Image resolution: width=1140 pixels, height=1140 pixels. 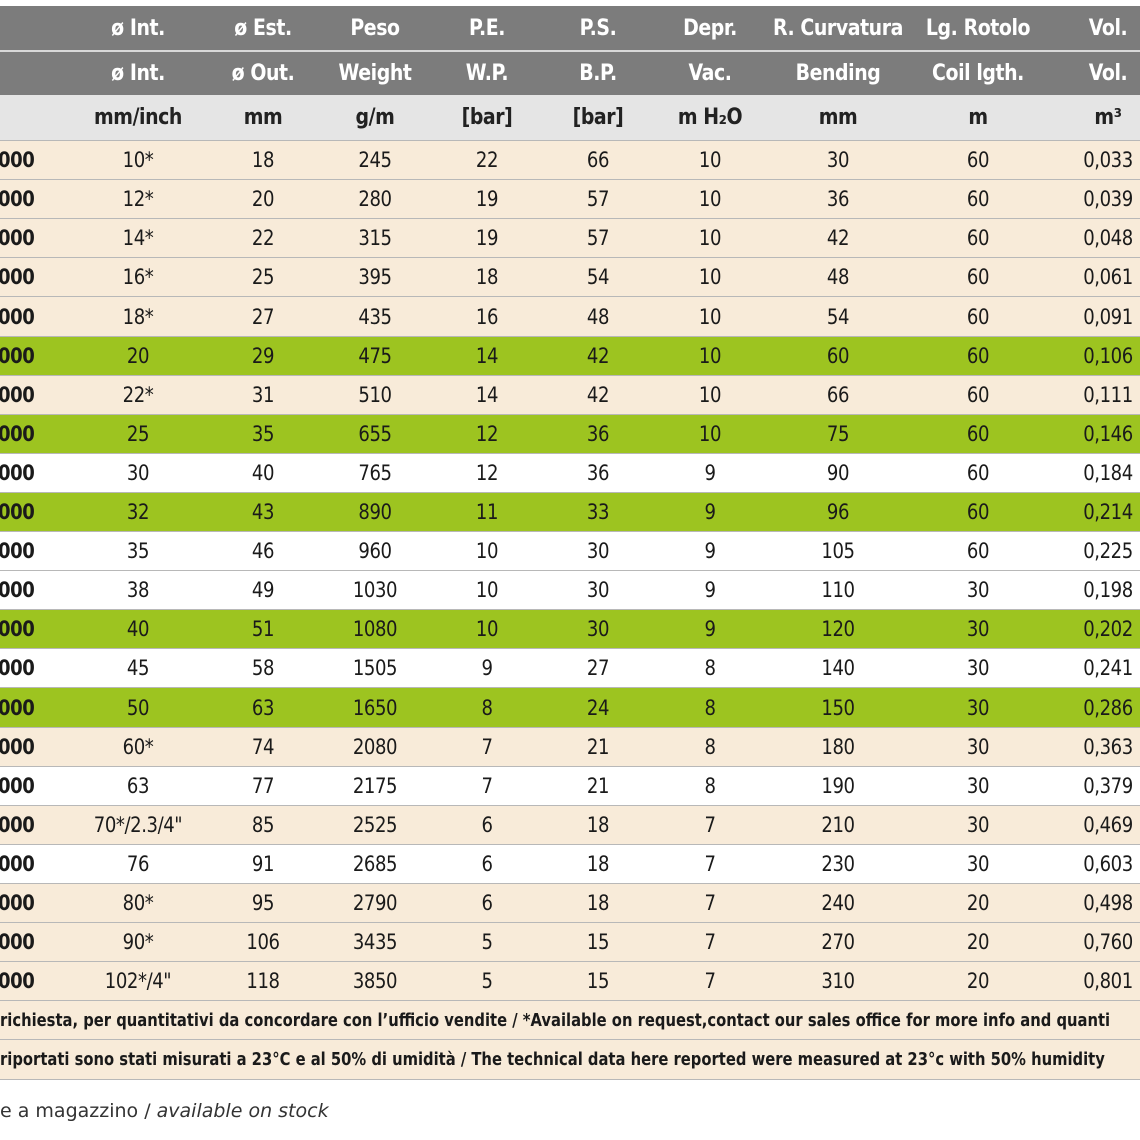 I want to click on cell-weight: 435, so click(x=375, y=316).